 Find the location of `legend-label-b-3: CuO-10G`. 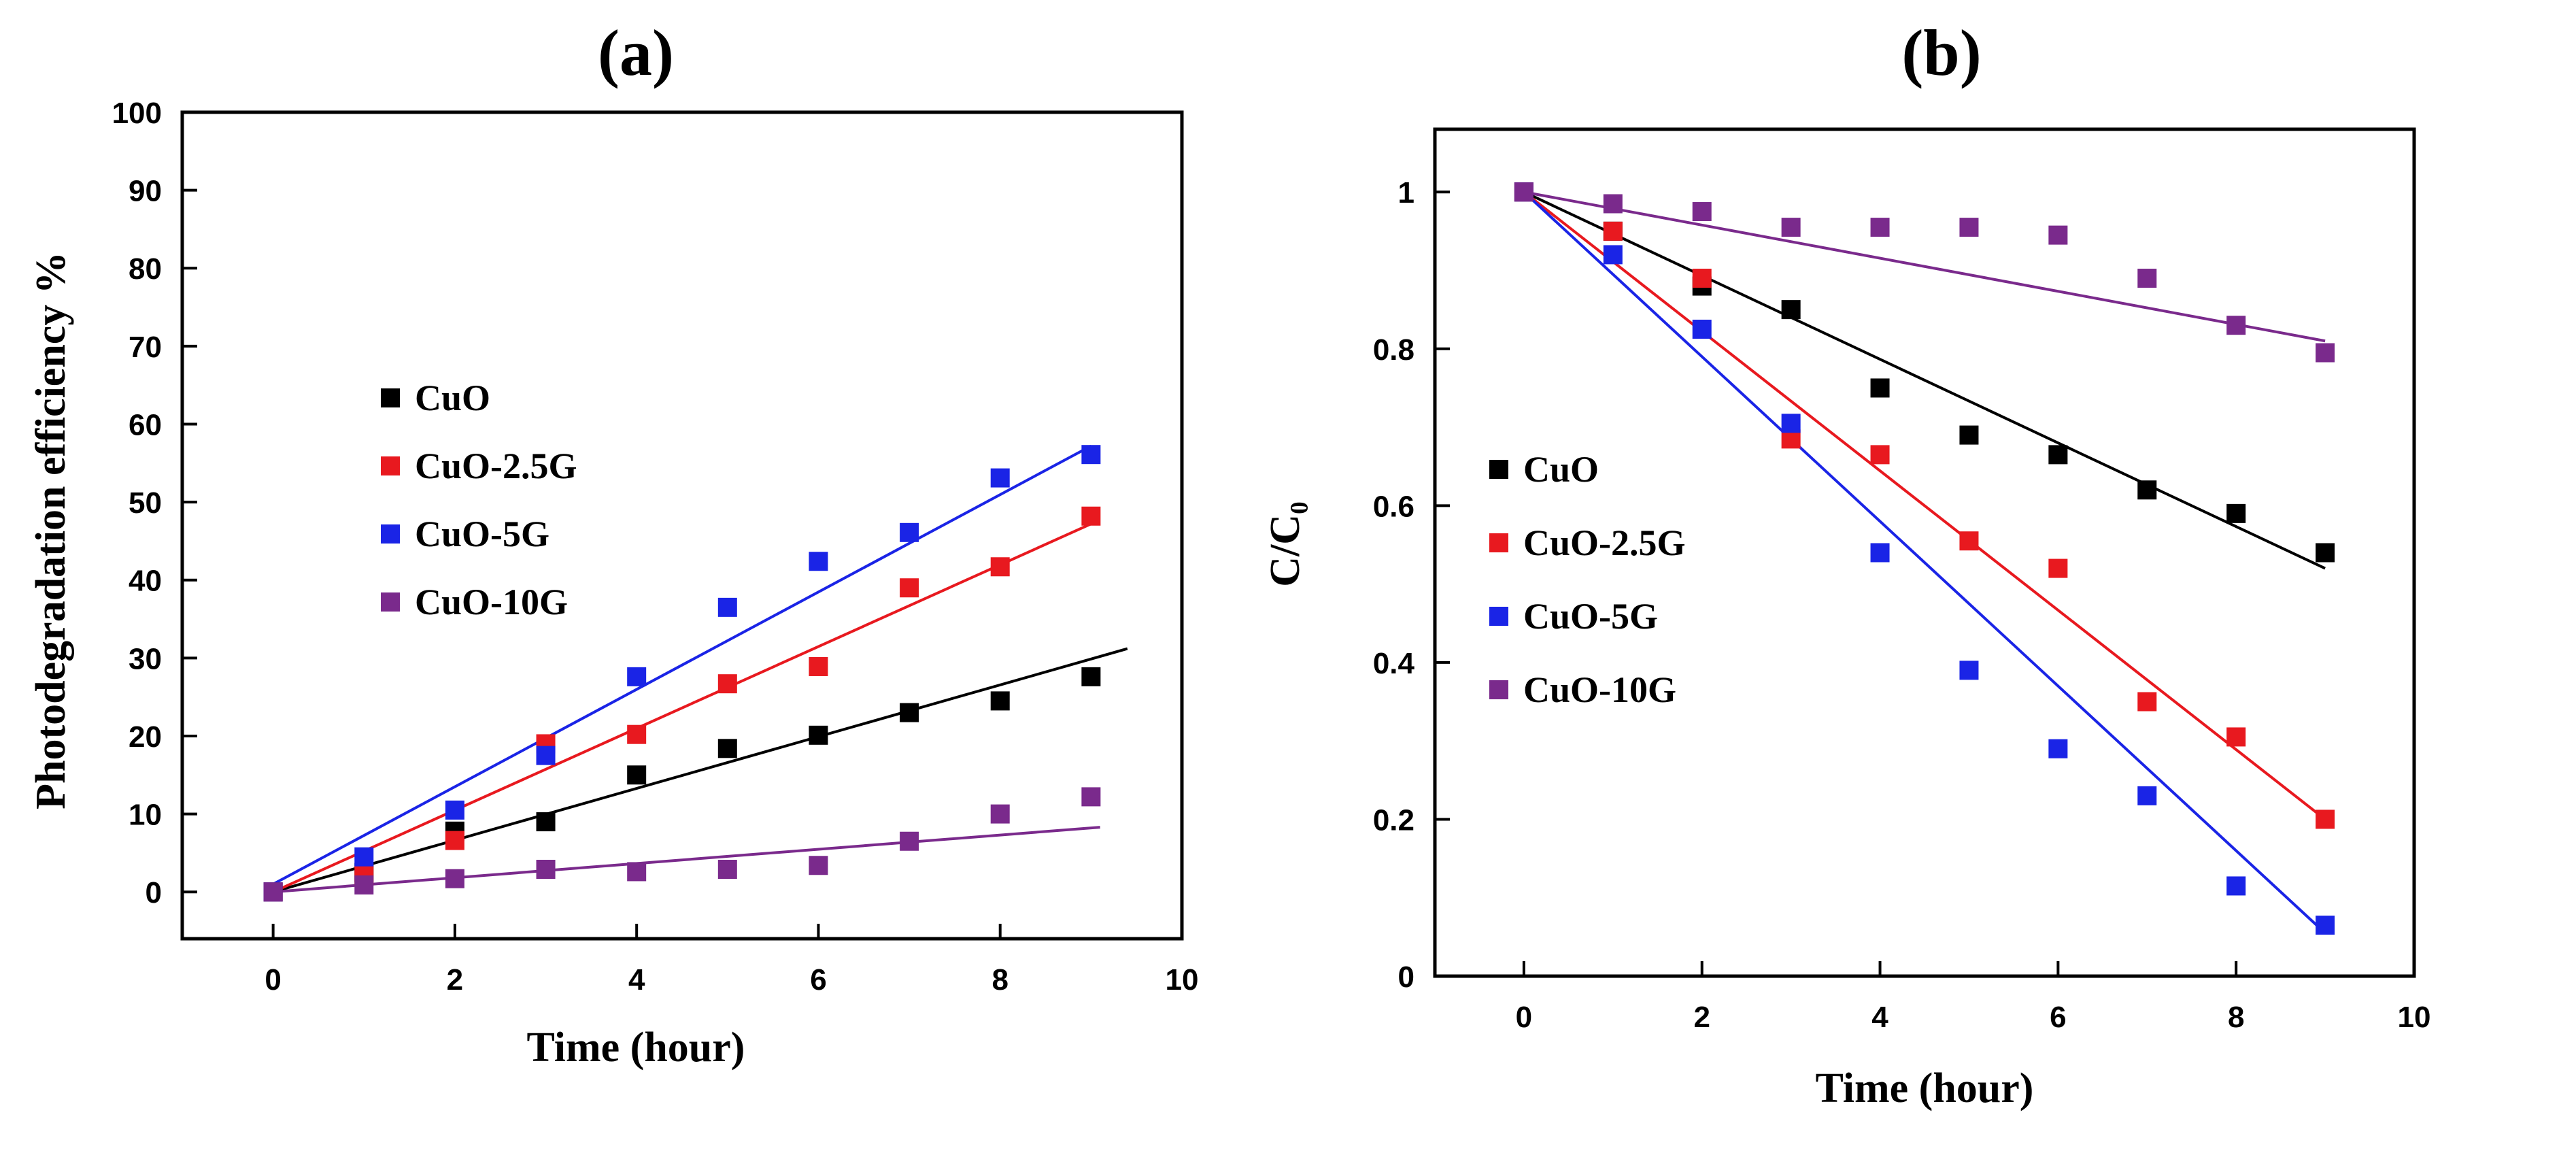

legend-label-b-3: CuO-10G is located at coordinates (1599, 690).